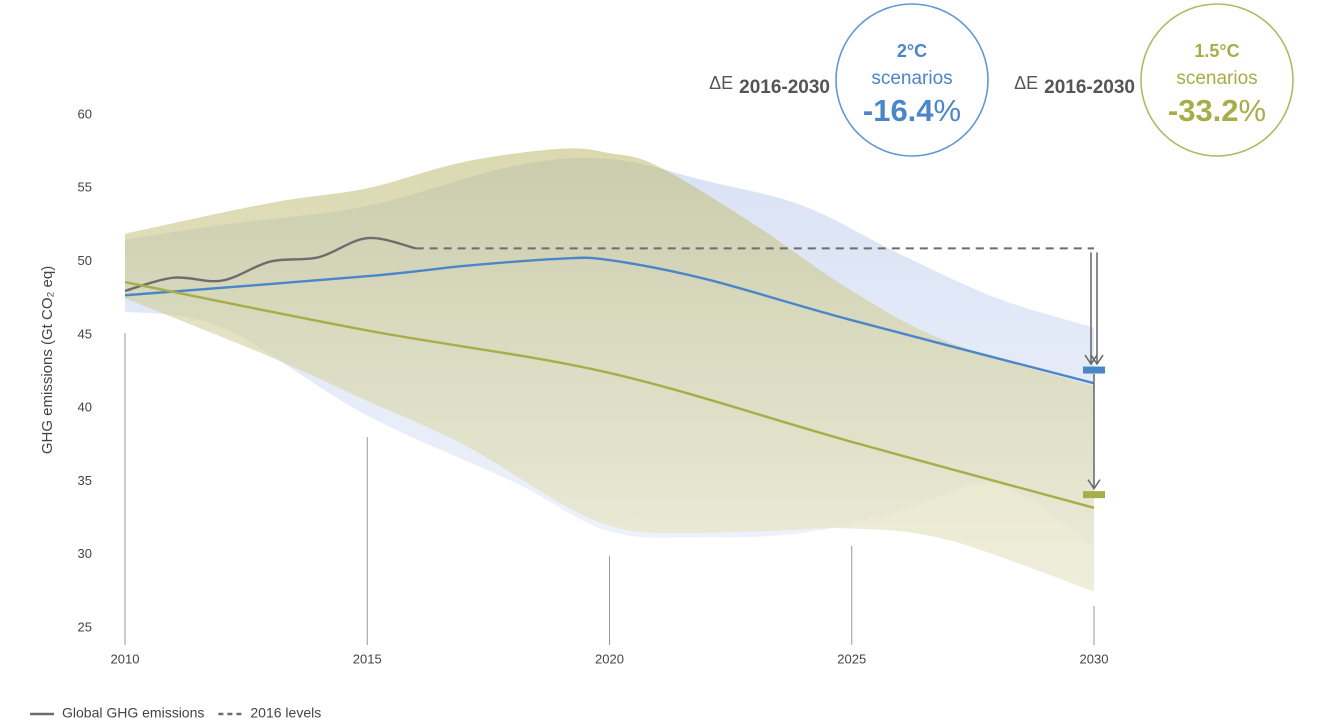 The image size is (1319, 728). I want to click on x-tick-label: 2020, so click(609, 658).